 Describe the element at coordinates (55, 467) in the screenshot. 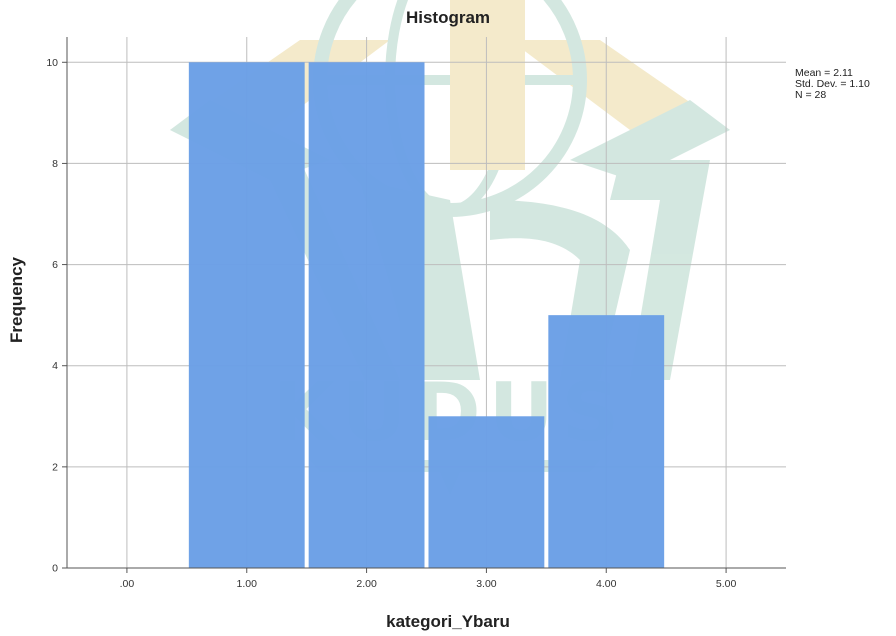

I see `y-tick-label: 2` at that location.